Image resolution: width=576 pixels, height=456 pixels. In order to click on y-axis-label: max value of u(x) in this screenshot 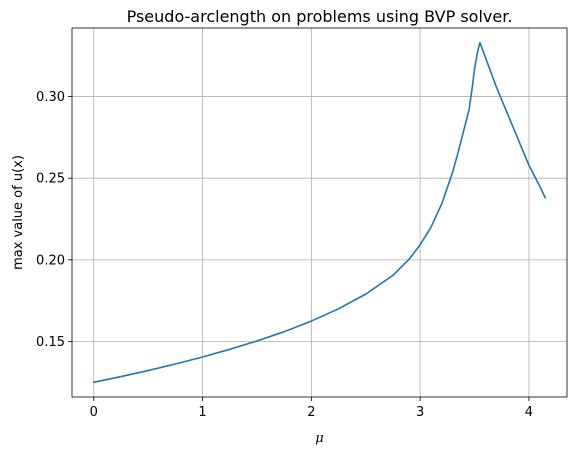, I will do `click(18, 212)`.